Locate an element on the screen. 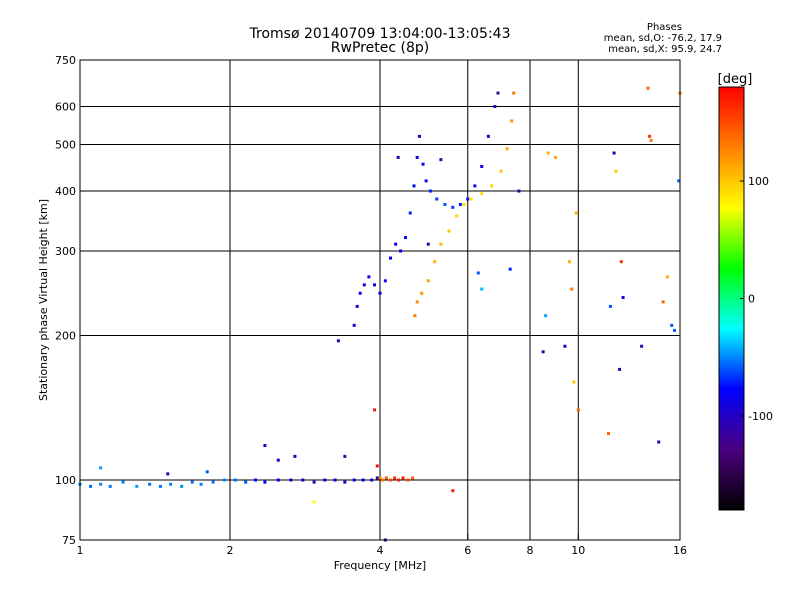 The image size is (800, 600). colorbar-ticks: 100 0 -100 is located at coordinates (756, 299).